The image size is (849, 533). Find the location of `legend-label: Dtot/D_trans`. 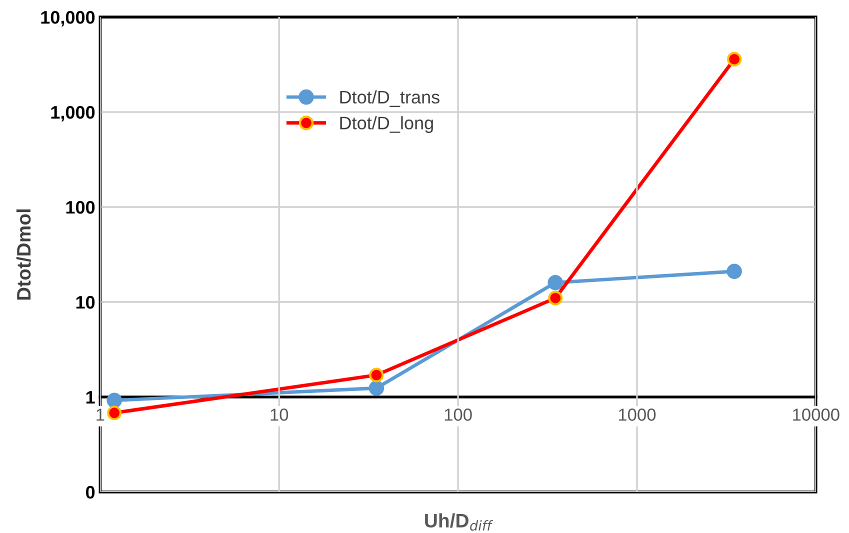

legend-label: Dtot/D_trans is located at coordinates (390, 98).